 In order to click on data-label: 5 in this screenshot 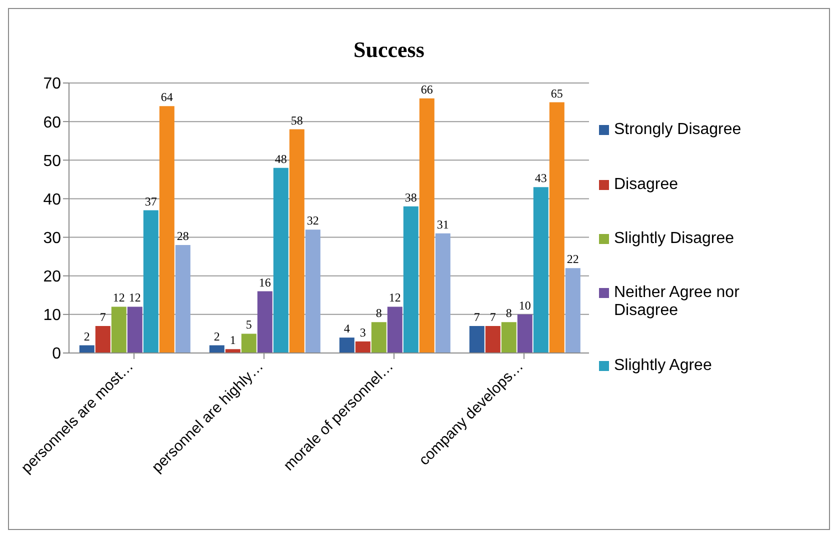, I will do `click(249, 325)`.